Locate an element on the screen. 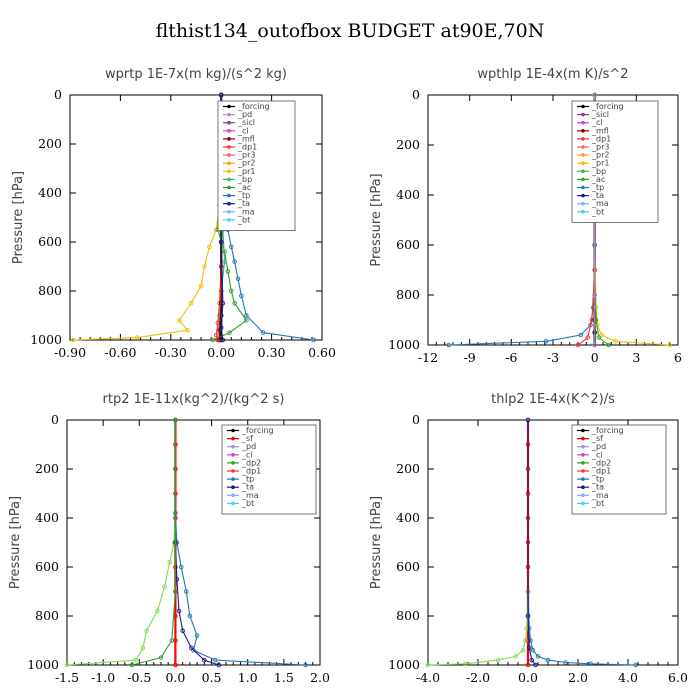 Image resolution: width=700 pixels, height=700 pixels. x-tick-label: -0.60 is located at coordinates (120, 352).